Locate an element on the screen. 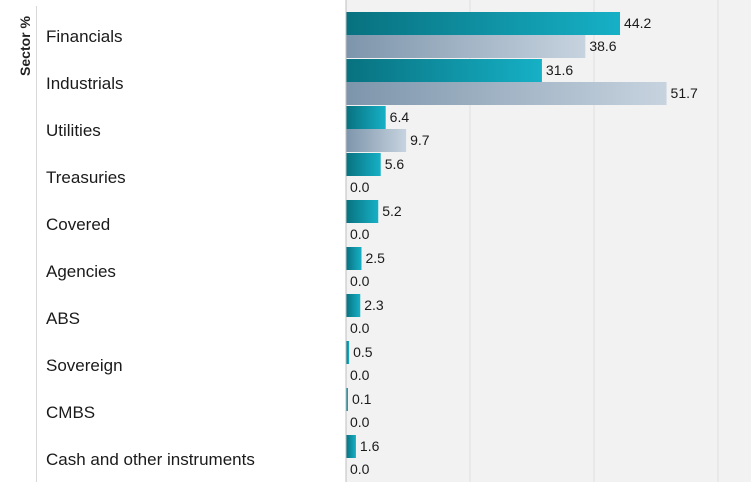 This screenshot has height=482, width=751. data-label: 44.2 is located at coordinates (637, 23).